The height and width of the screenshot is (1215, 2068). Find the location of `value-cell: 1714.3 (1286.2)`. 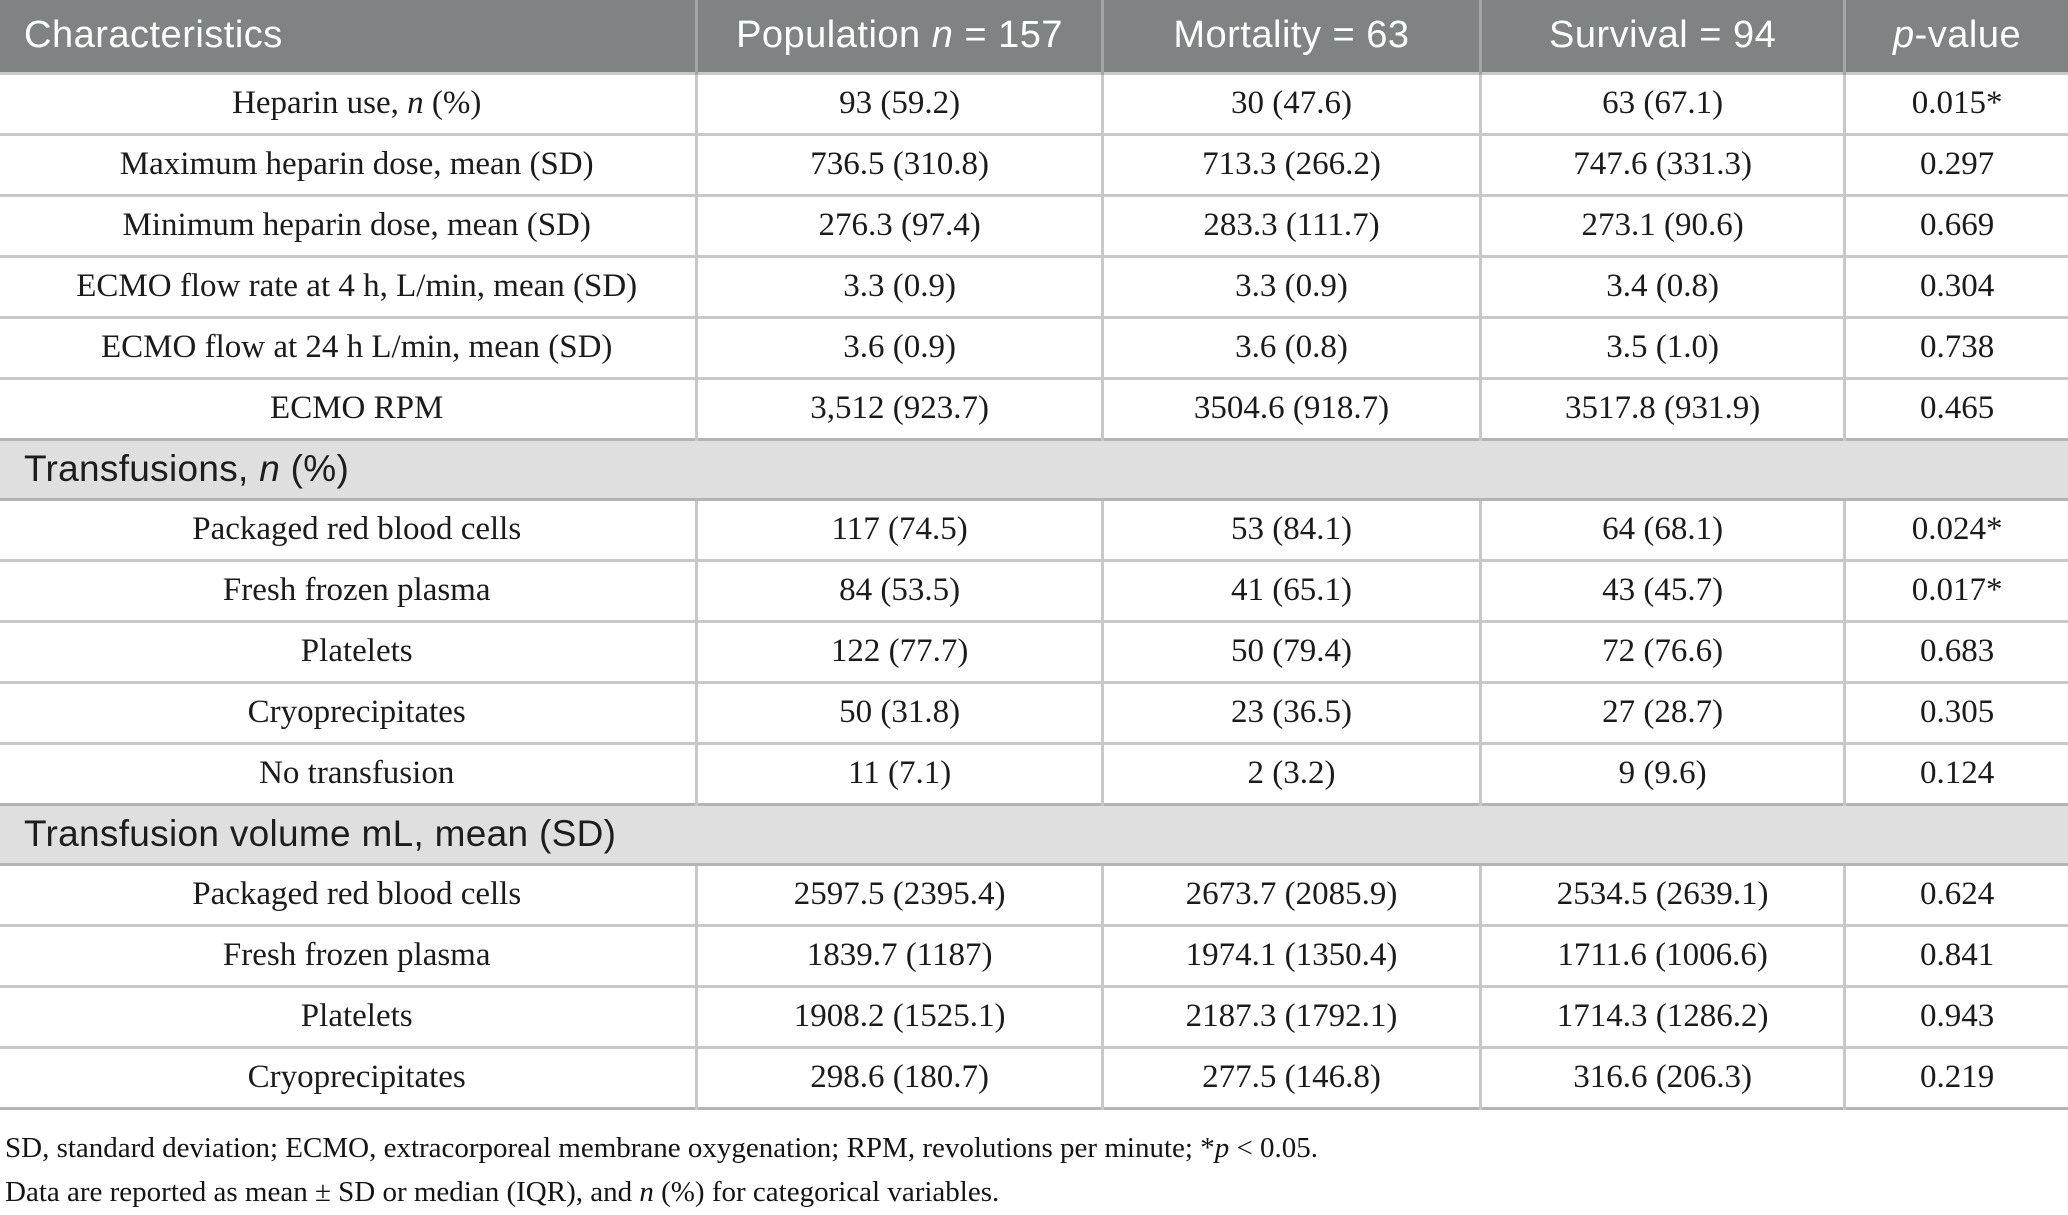

value-cell: 1714.3 (1286.2) is located at coordinates (1662, 1015).